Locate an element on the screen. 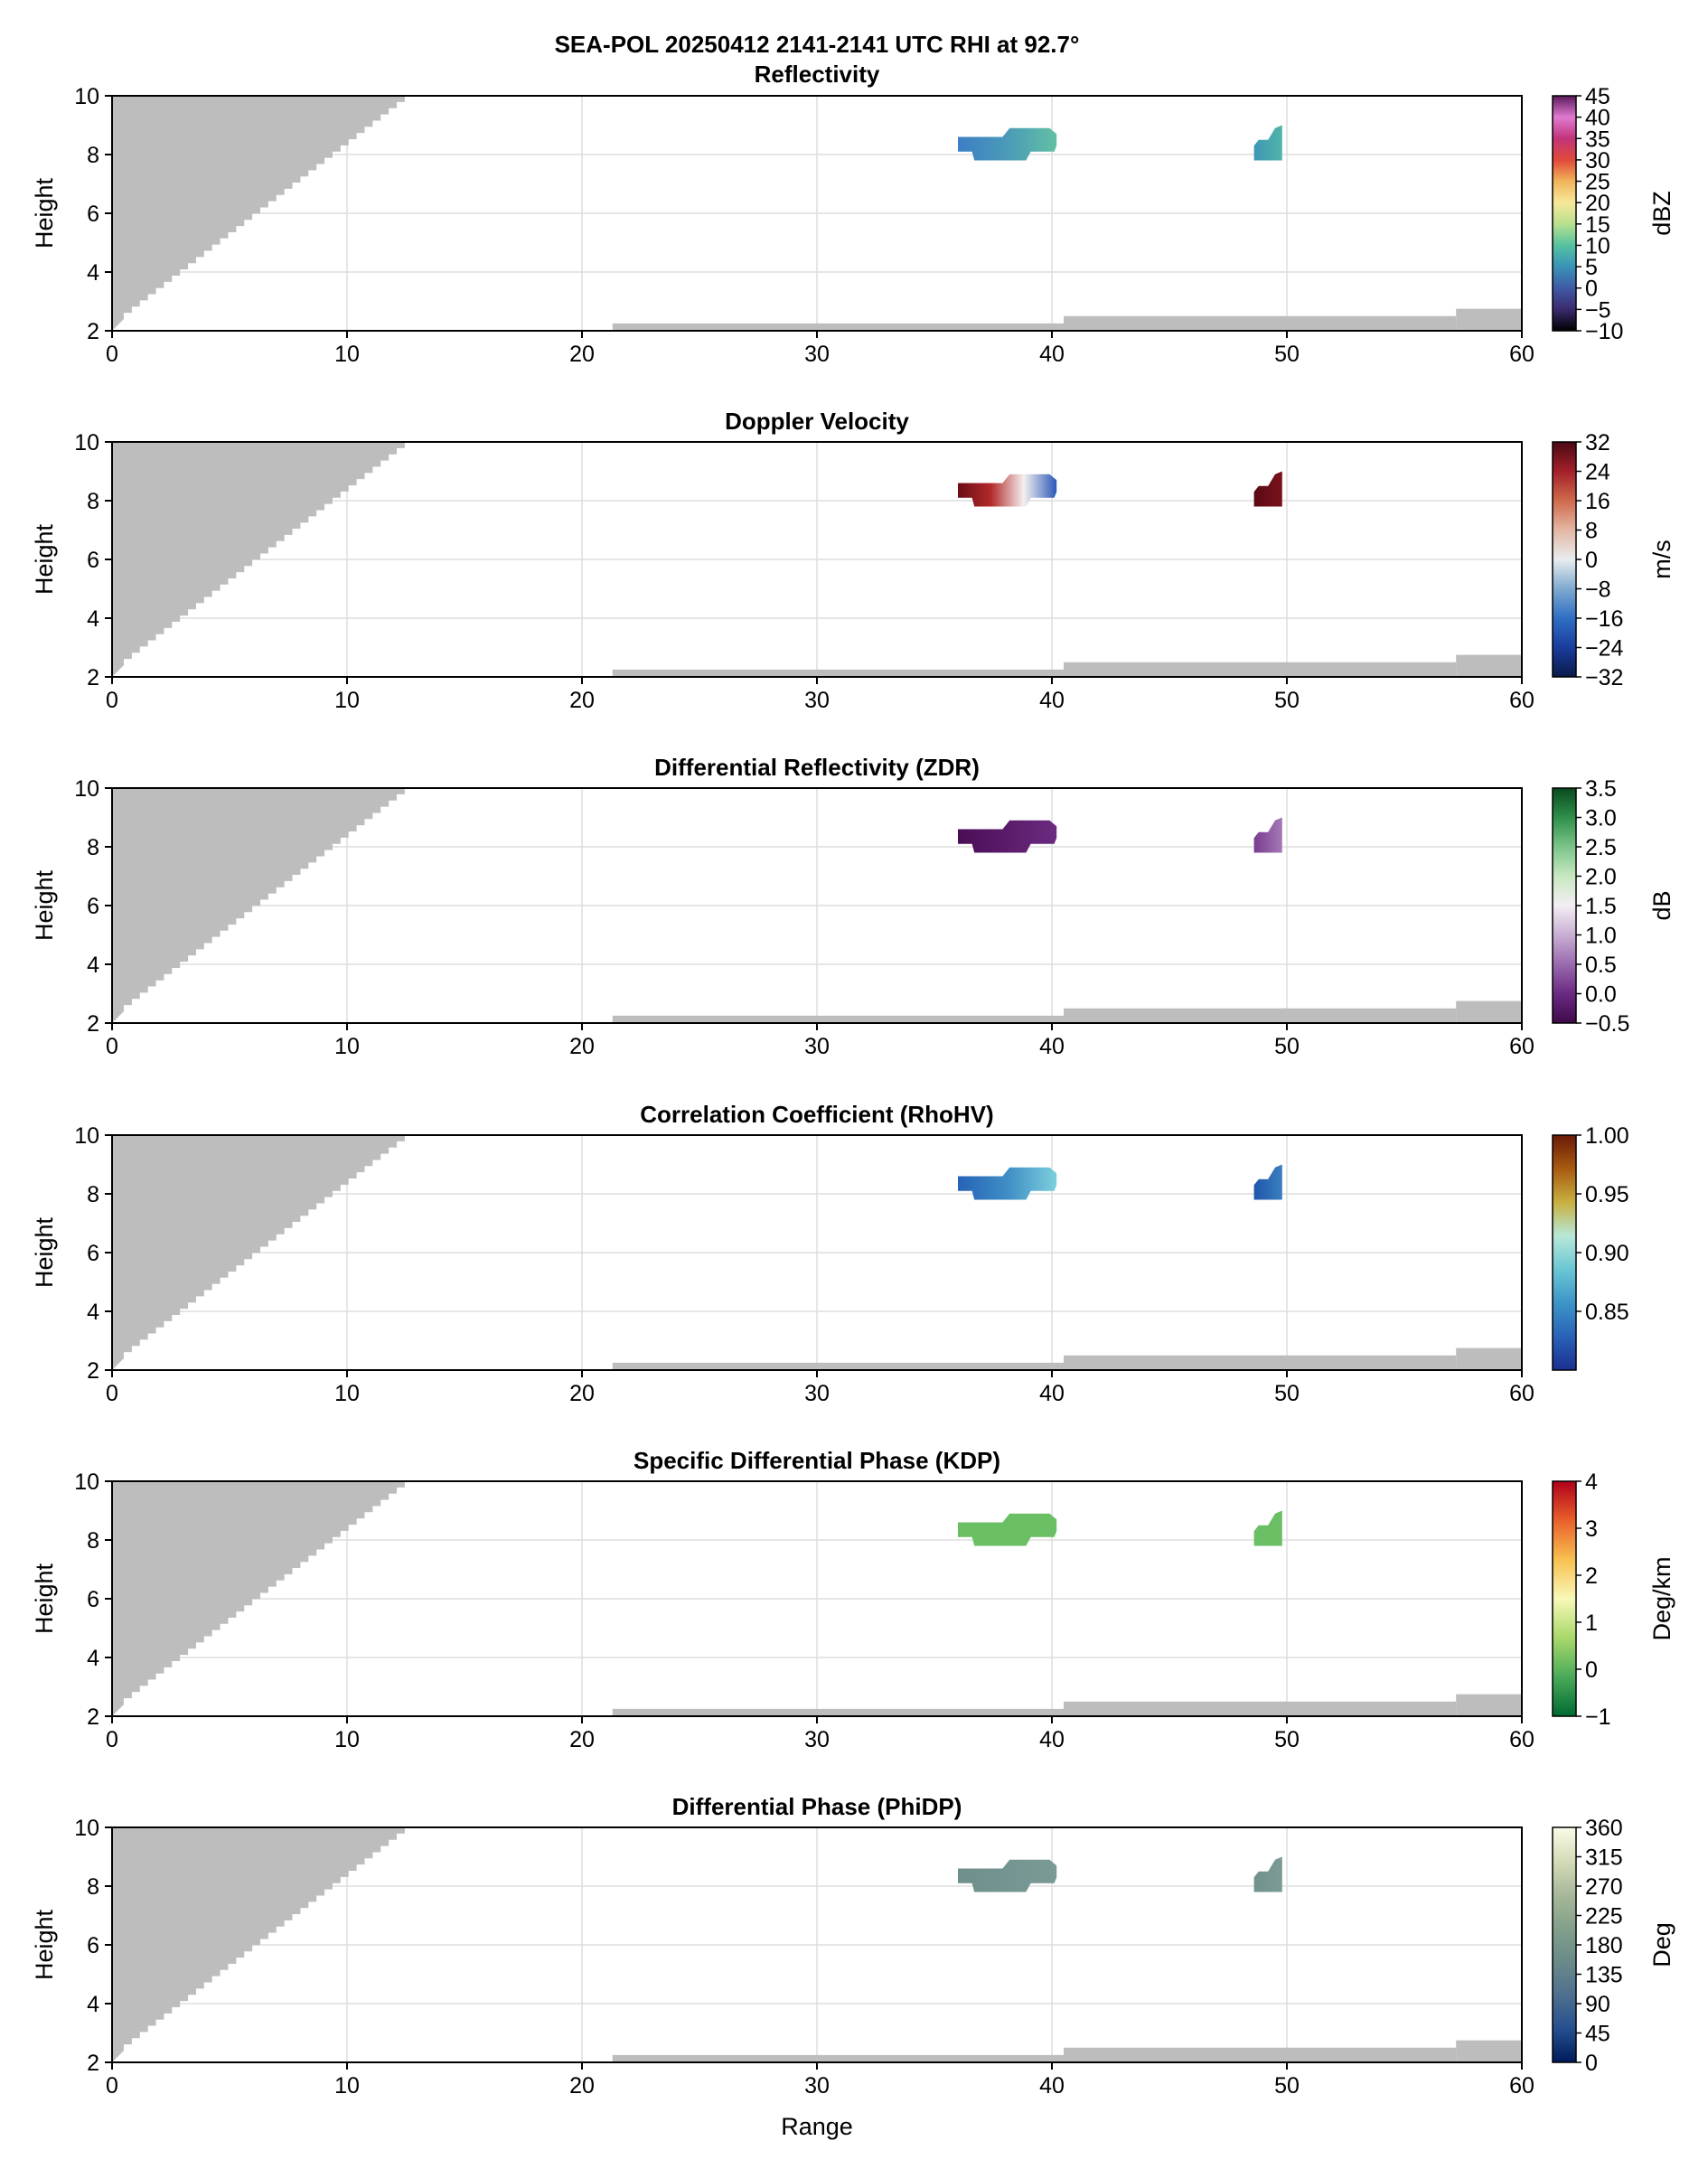 This screenshot has height=2169, width=1708. colorbar-tick-label: 2 is located at coordinates (1591, 1576).